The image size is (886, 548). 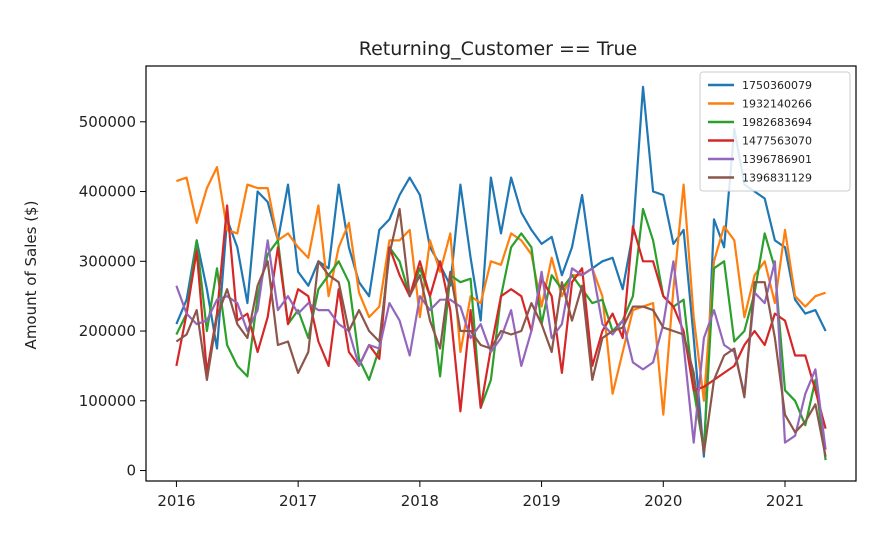 I want to click on legend-box, so click(x=775, y=131).